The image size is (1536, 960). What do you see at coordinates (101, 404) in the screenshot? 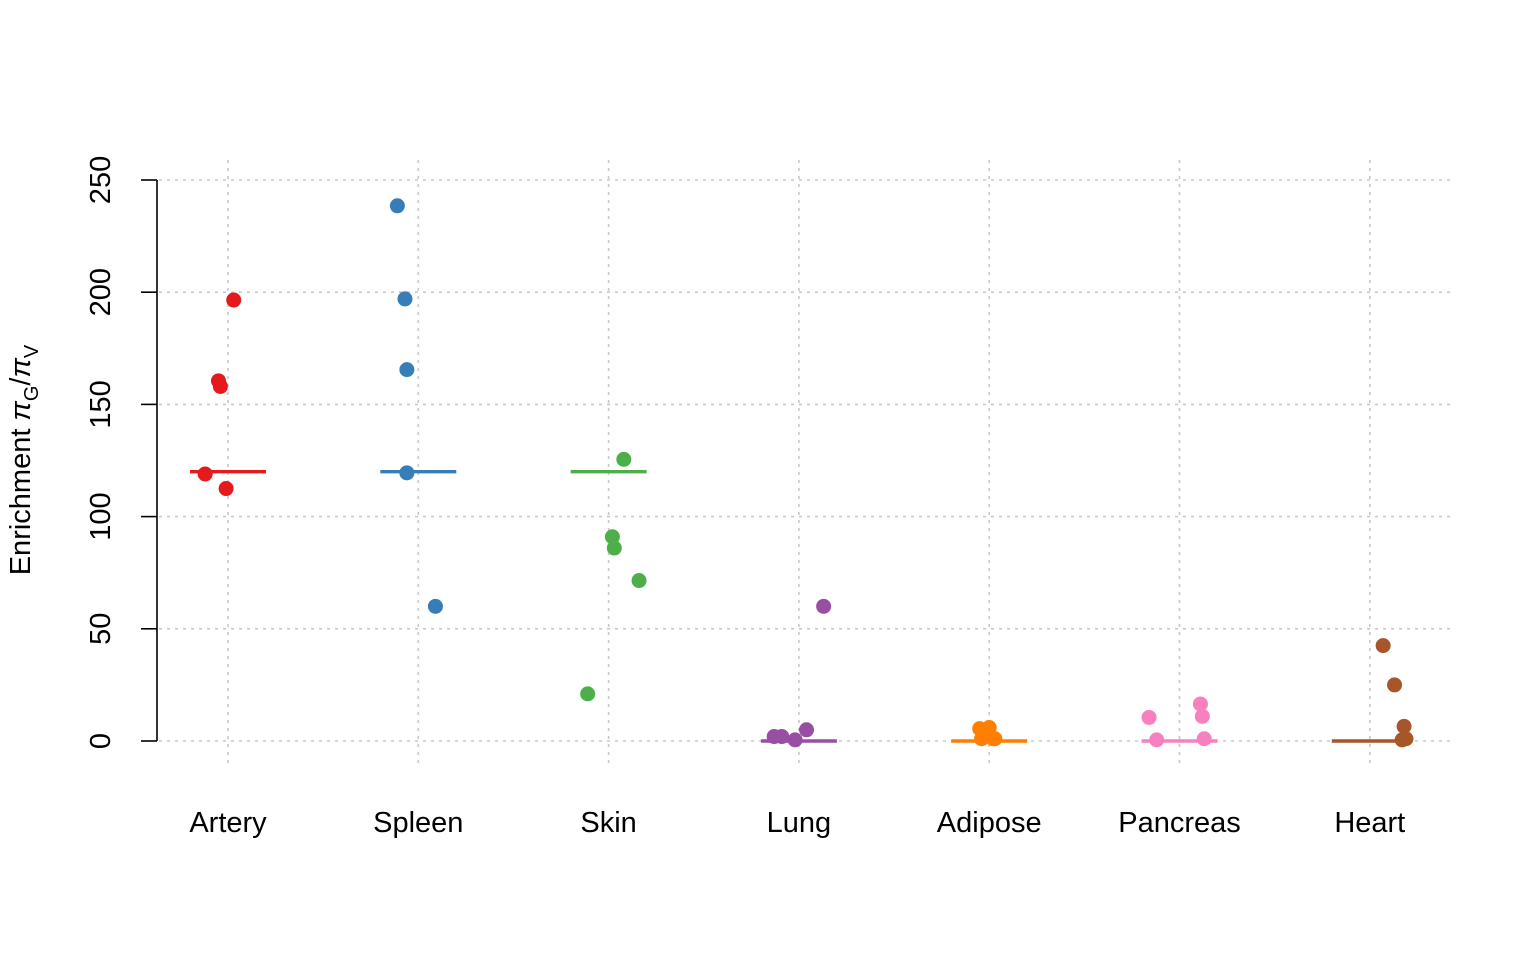
I see `y-tick-label: 150` at bounding box center [101, 404].